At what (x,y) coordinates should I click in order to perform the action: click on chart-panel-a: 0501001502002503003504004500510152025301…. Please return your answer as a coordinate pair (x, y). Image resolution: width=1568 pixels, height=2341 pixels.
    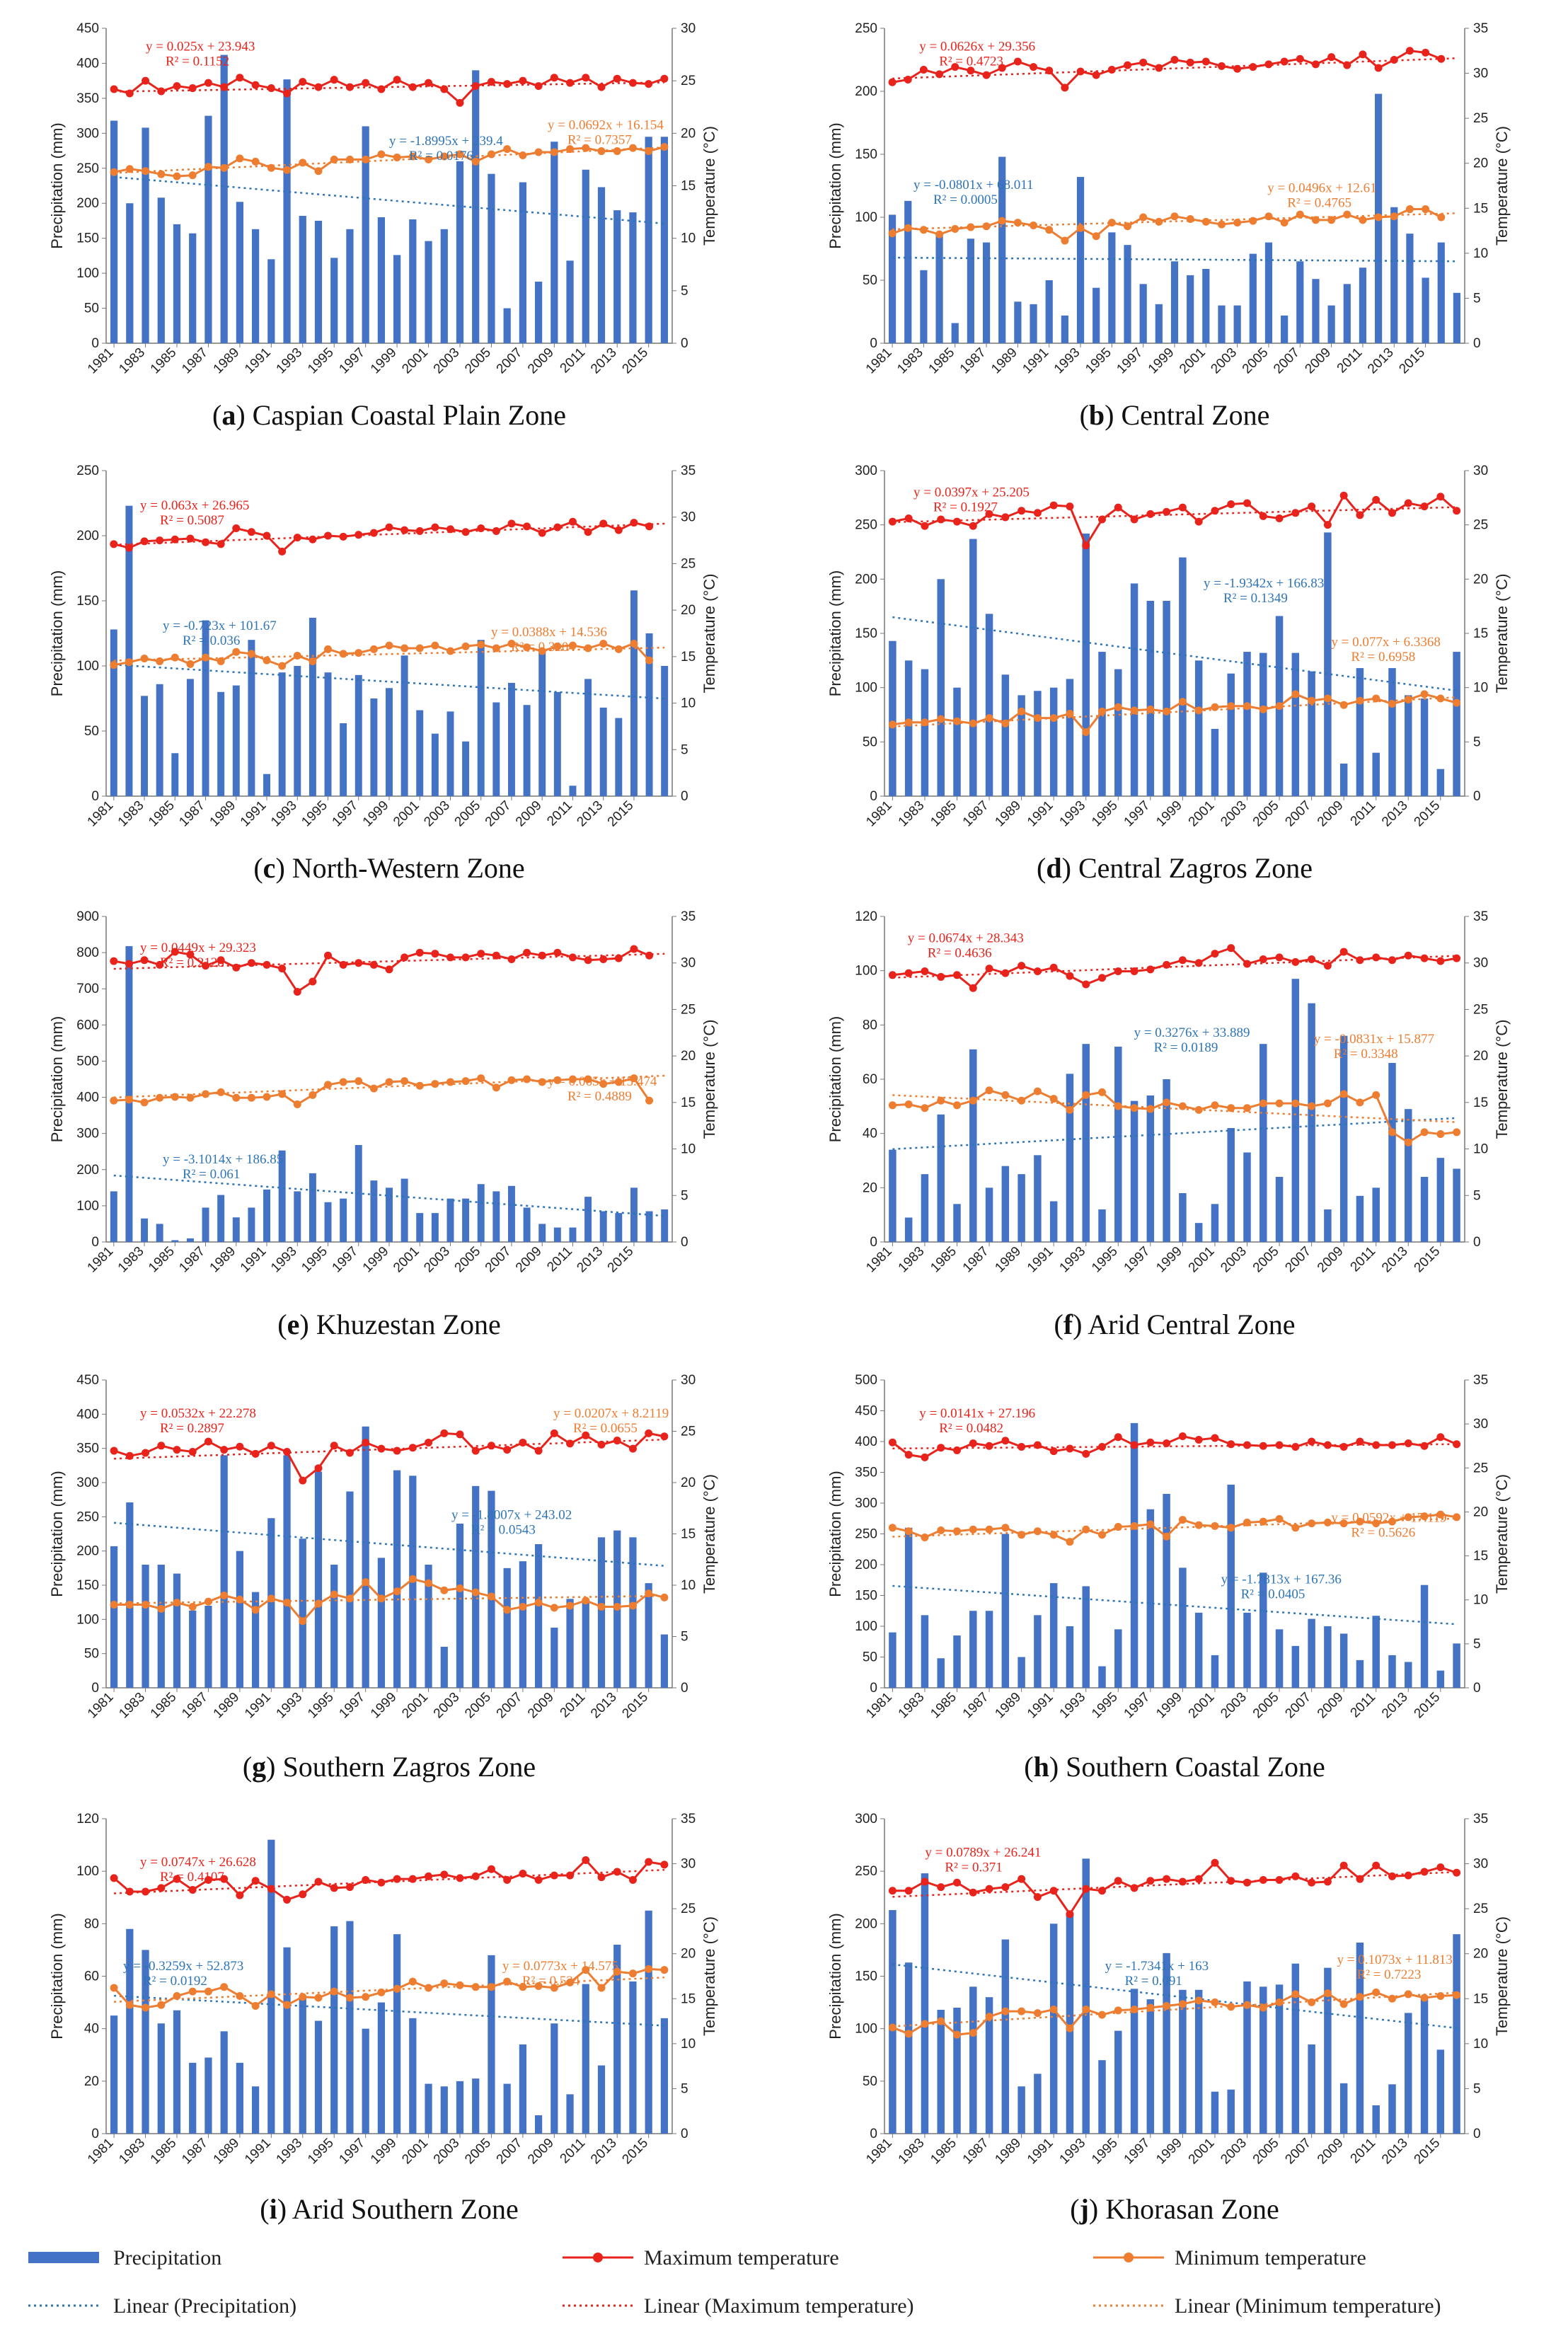
    Looking at the image, I should click on (383, 226).